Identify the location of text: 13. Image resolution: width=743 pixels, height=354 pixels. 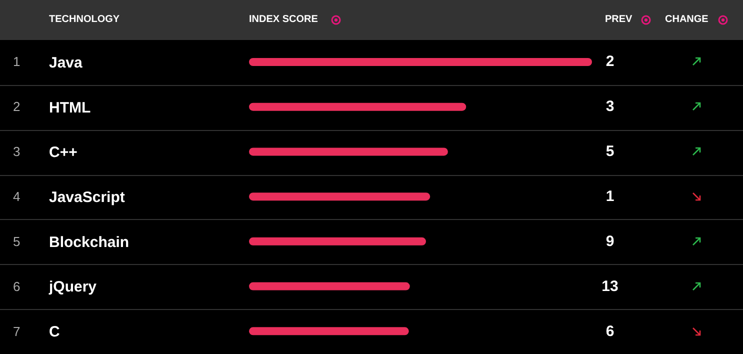
(610, 286).